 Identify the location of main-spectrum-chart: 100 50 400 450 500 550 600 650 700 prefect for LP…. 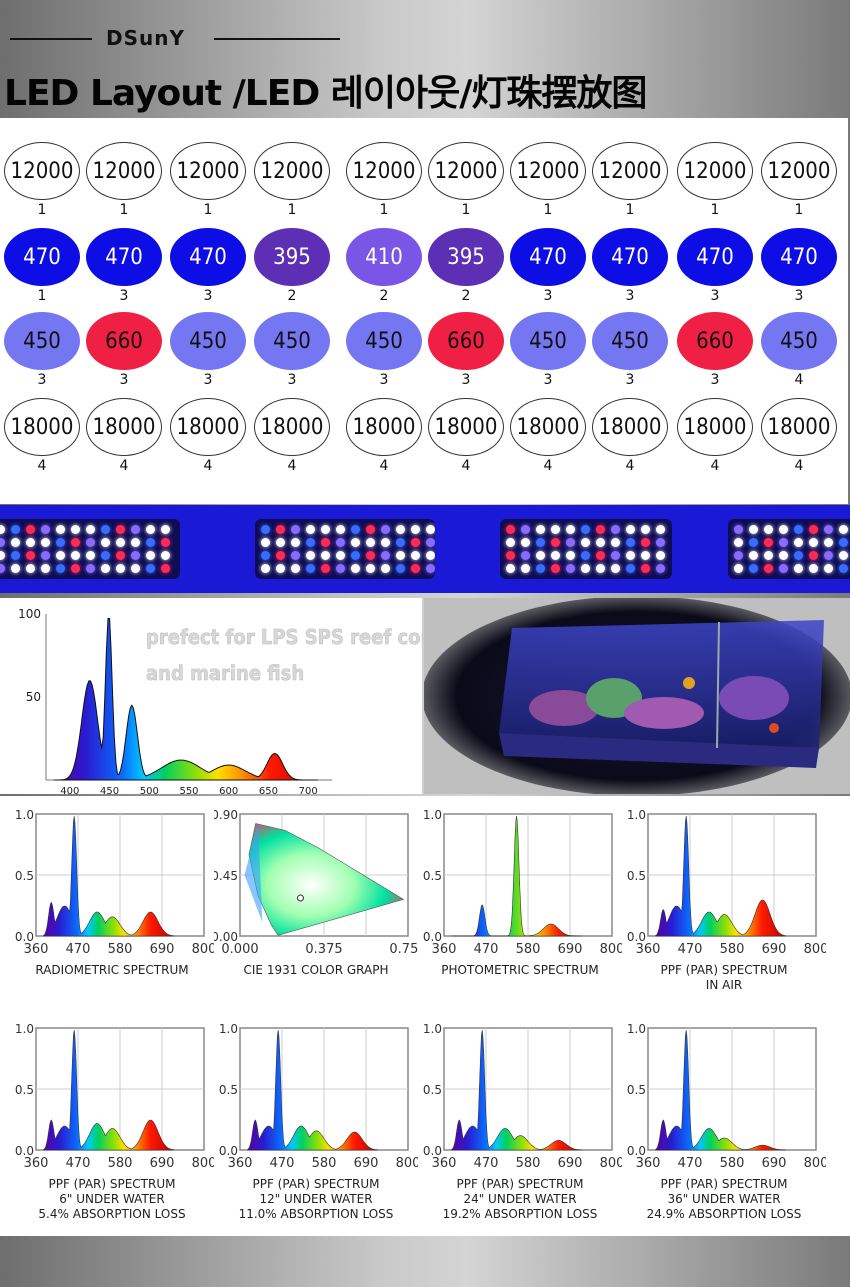
(233, 702).